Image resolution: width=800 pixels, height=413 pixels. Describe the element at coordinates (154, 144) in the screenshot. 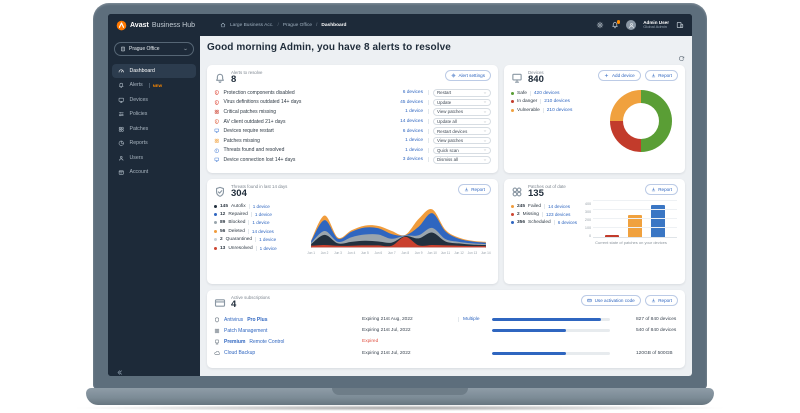

I see `sidebar-item-reports: Reports` at that location.